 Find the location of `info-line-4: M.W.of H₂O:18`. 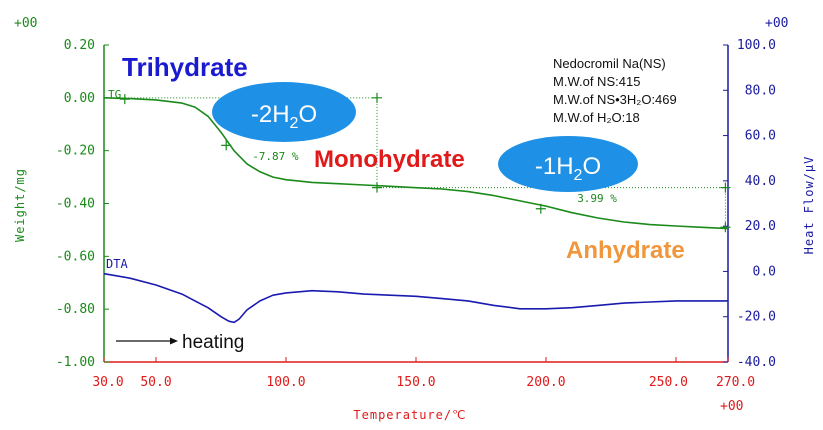

info-line-4: M.W.of H₂O:18 is located at coordinates (596, 117).